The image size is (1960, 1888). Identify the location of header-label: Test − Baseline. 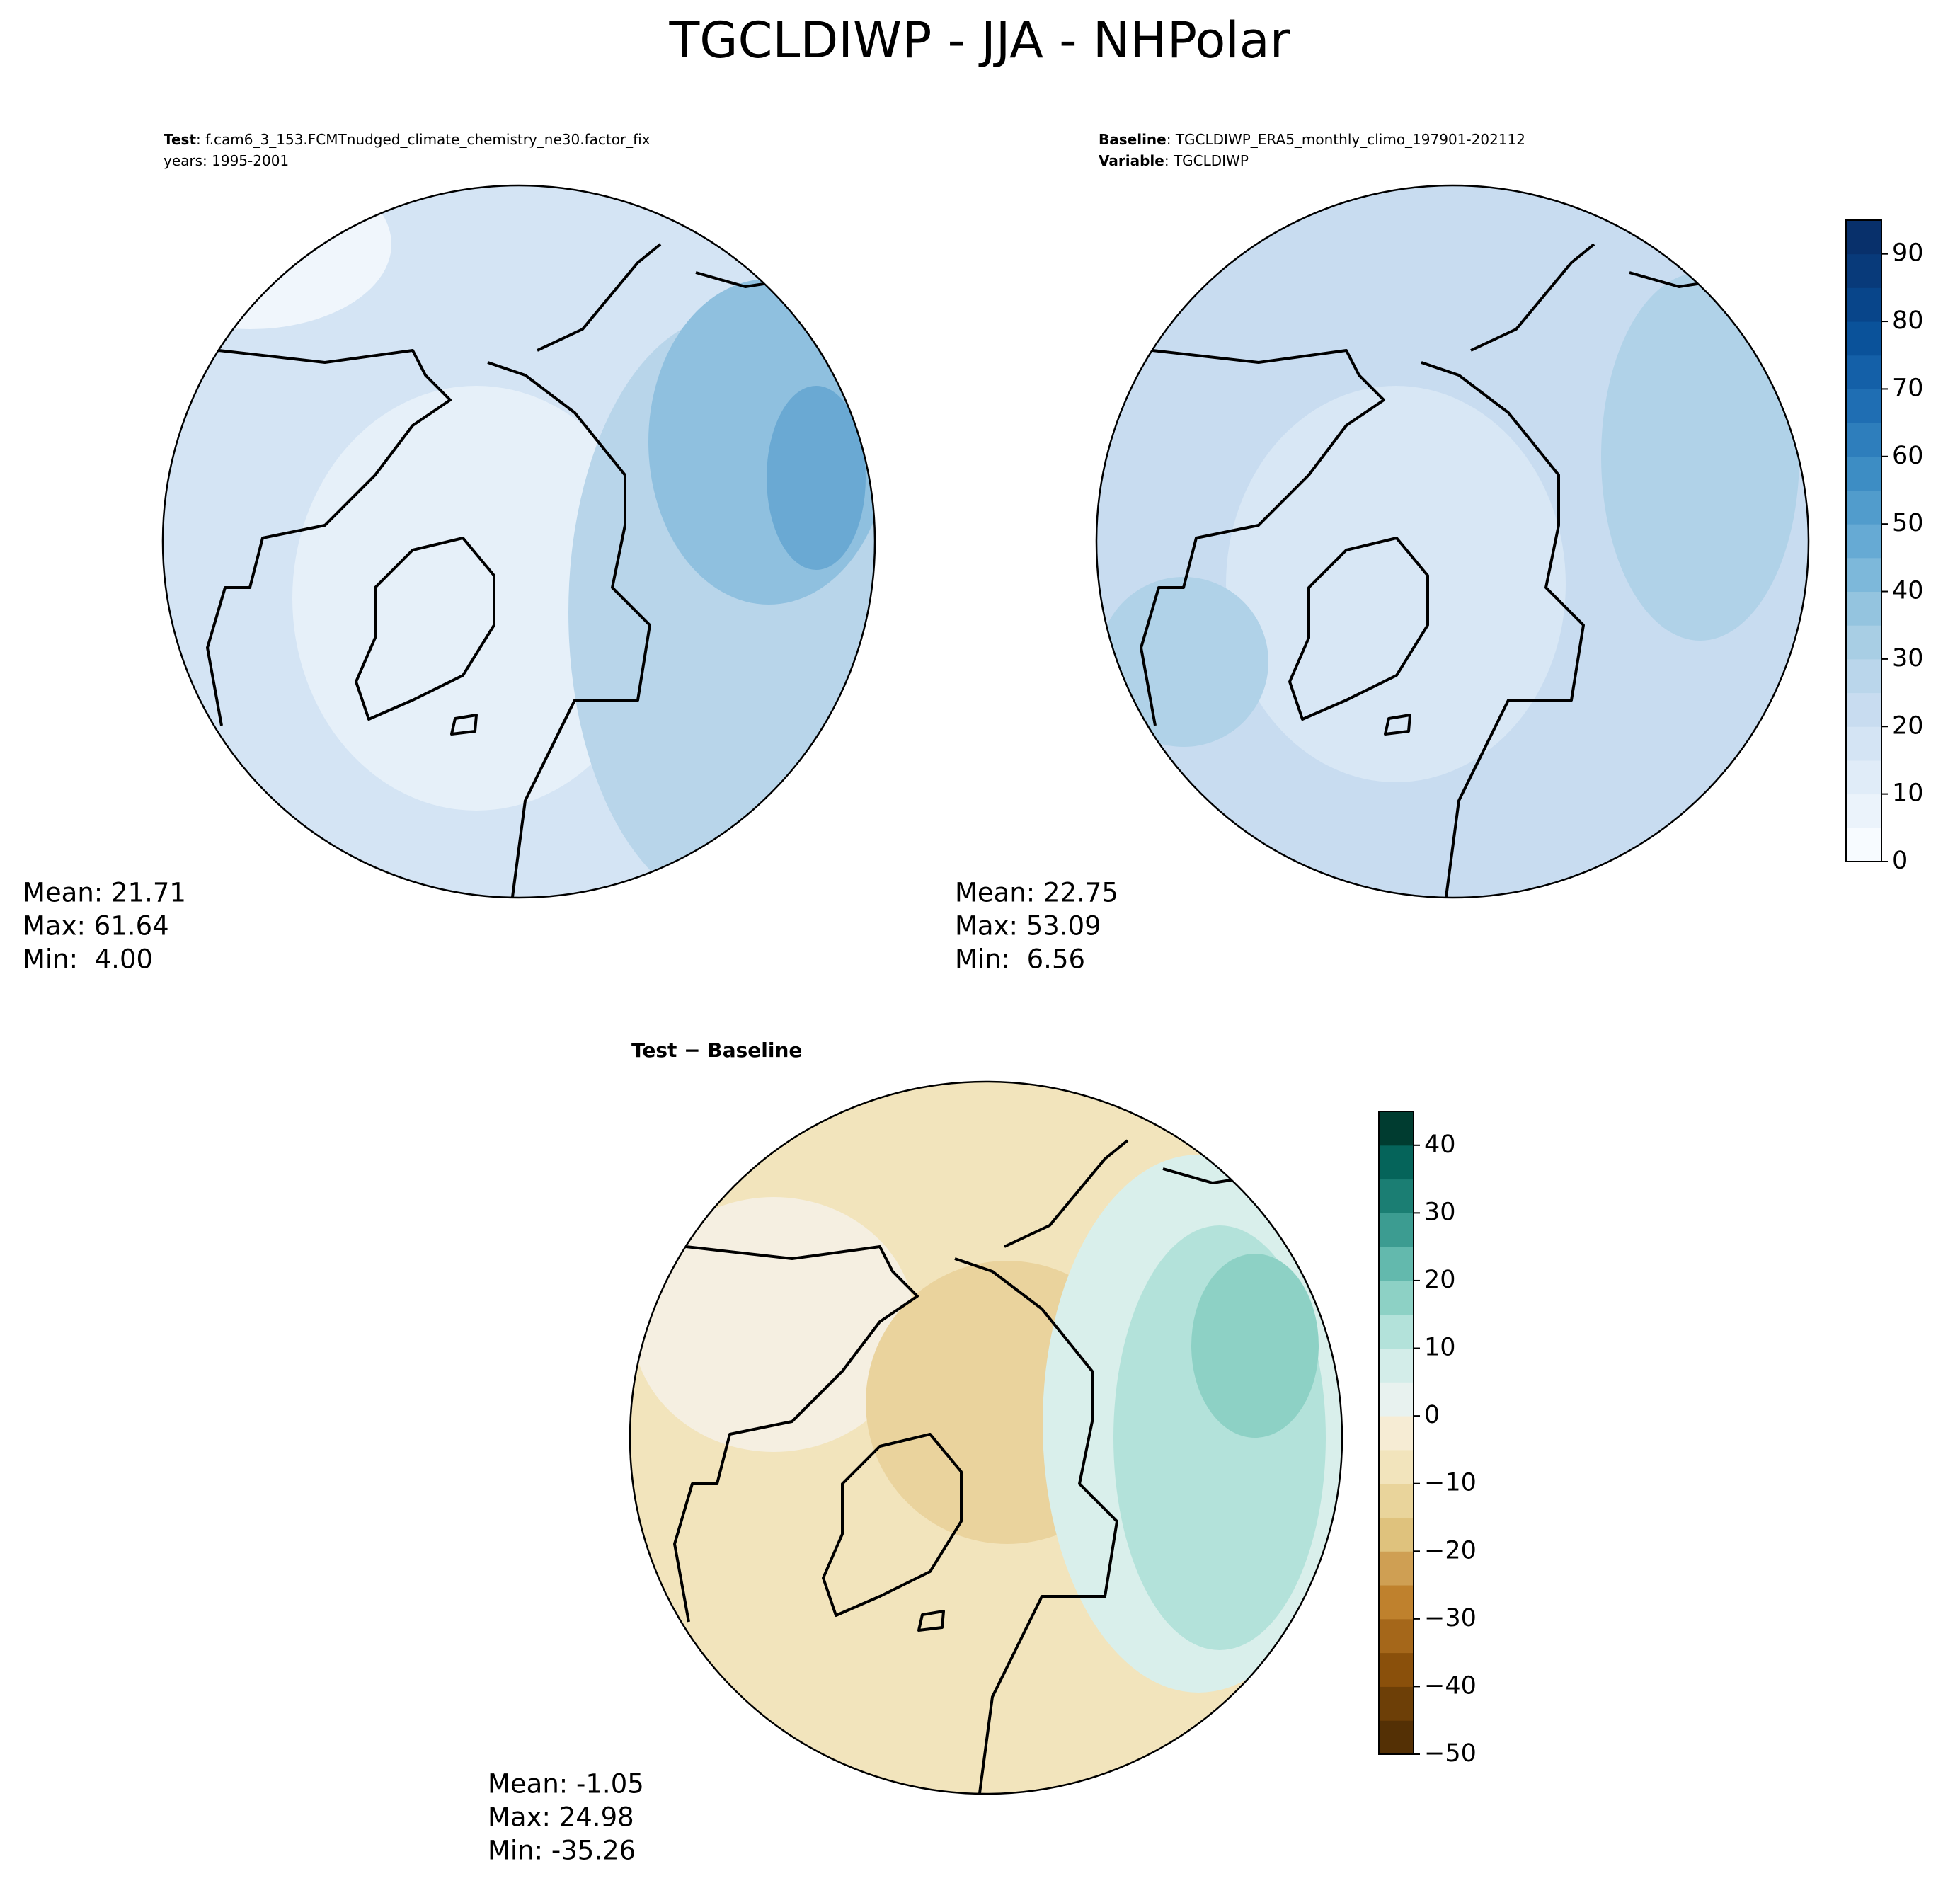
(716, 1050).